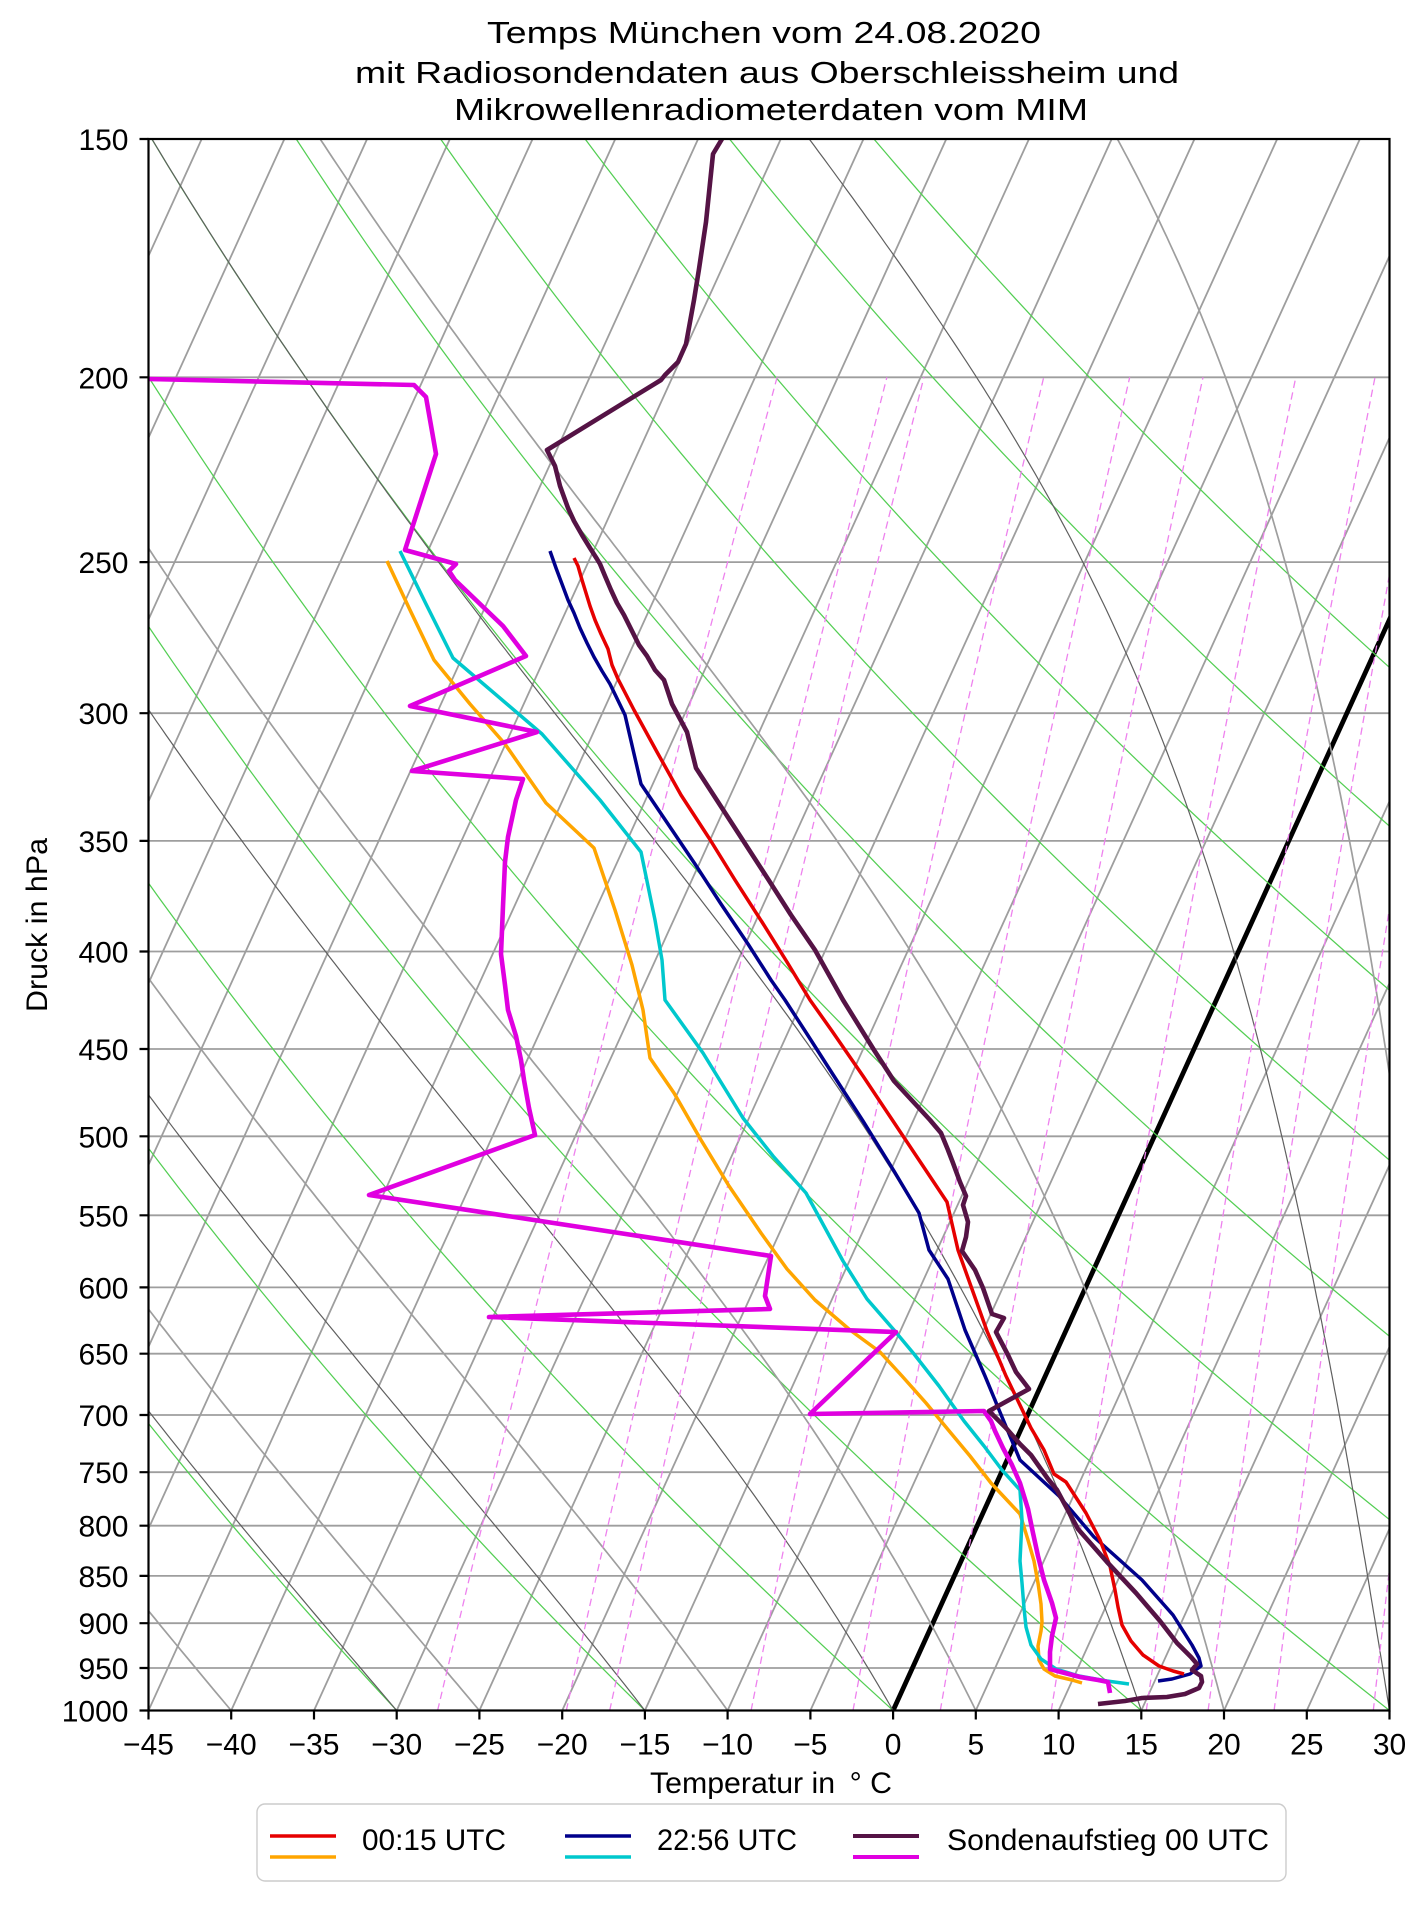  I want to click on svg-text: −20, so click(562, 1745).